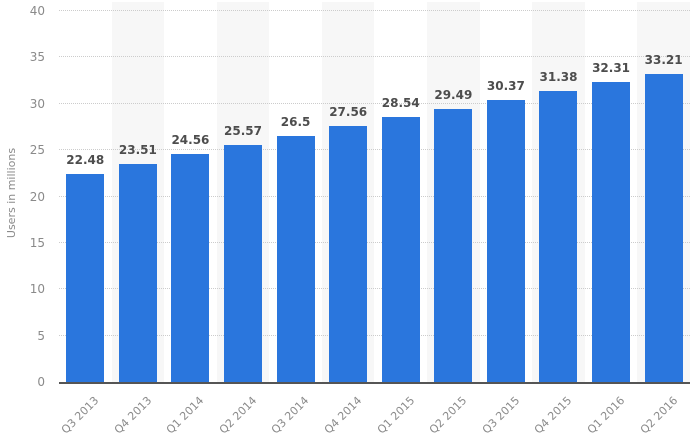 Image resolution: width=694 pixels, height=447 pixels. I want to click on y-axis: 0 5 10 15 20 25 30 35 40, so click(22, 195).